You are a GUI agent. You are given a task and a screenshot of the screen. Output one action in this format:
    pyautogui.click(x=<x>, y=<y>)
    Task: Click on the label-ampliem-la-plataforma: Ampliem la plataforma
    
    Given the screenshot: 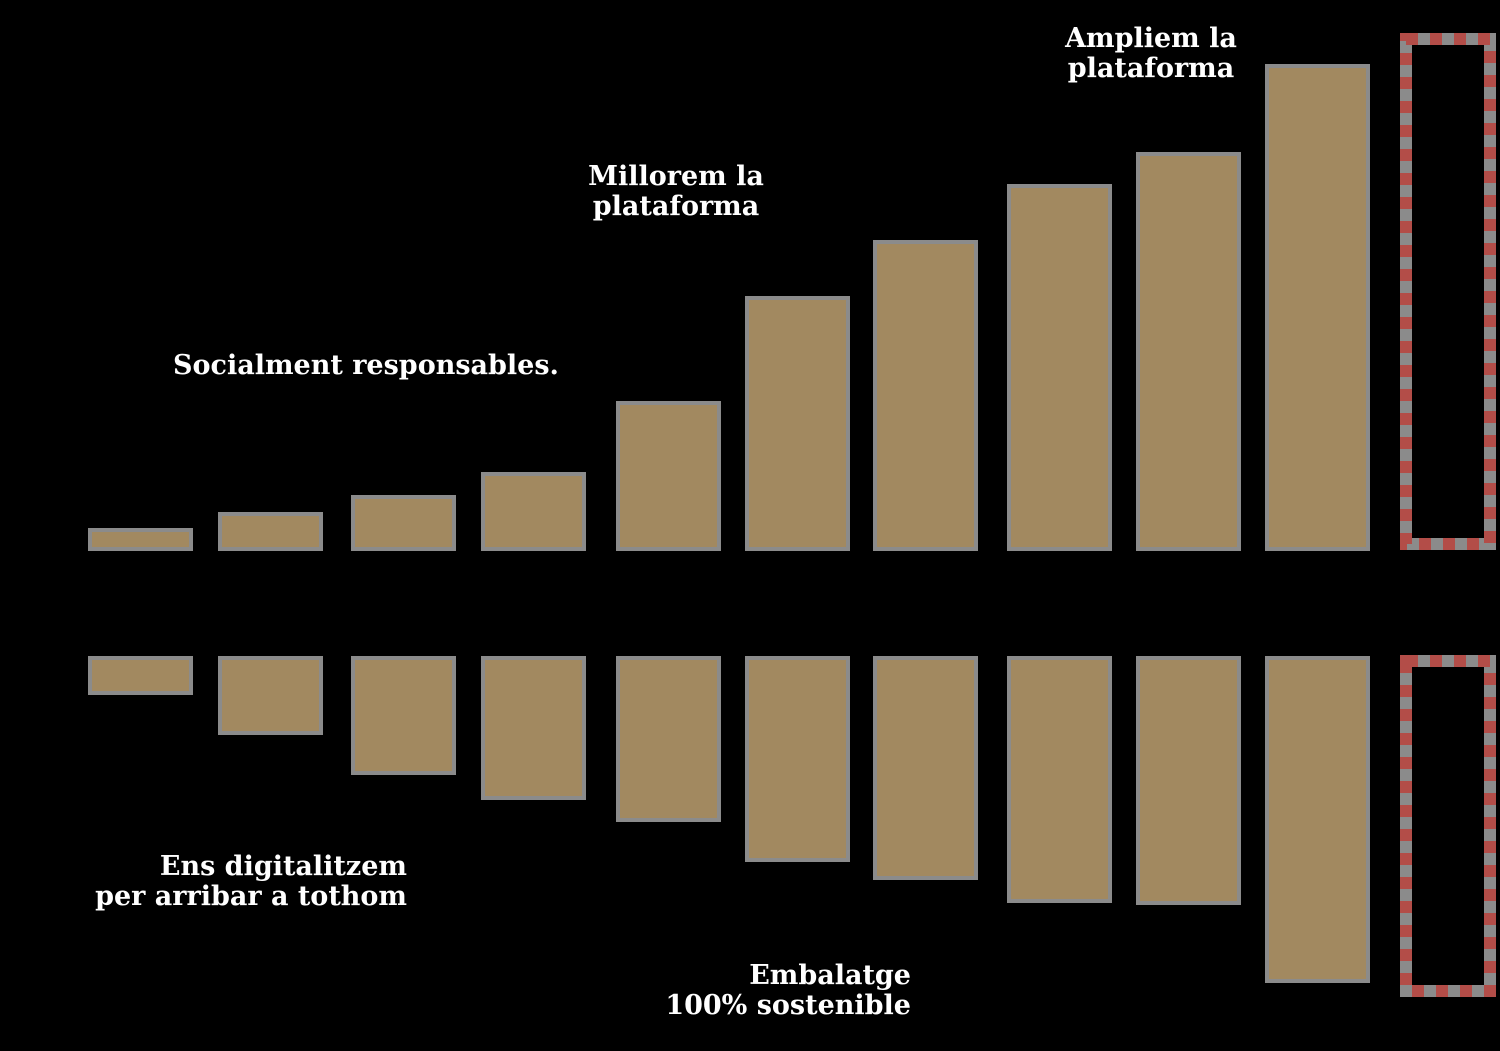 What is the action you would take?
    pyautogui.click(x=1151, y=53)
    